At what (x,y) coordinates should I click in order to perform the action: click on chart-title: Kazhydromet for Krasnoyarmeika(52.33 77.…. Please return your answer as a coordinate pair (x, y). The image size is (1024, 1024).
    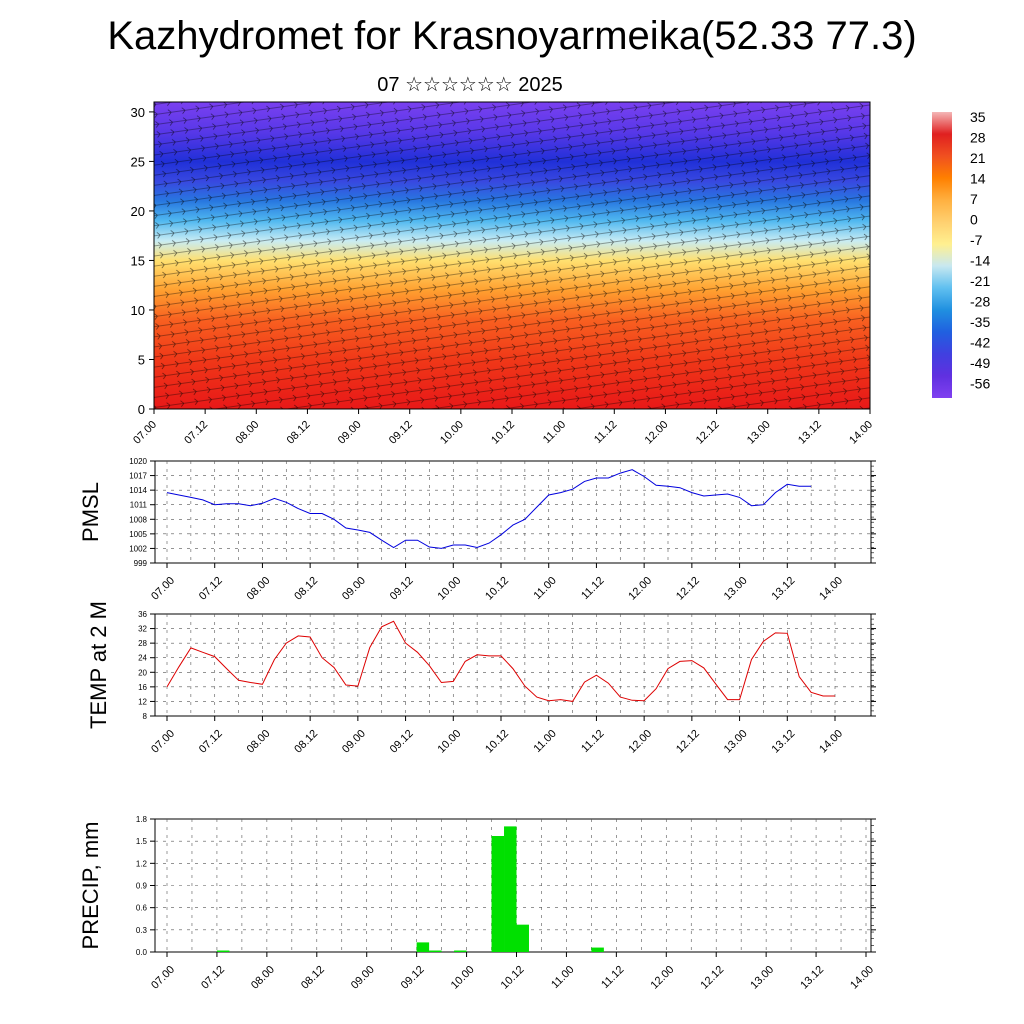
    Looking at the image, I should click on (512, 36).